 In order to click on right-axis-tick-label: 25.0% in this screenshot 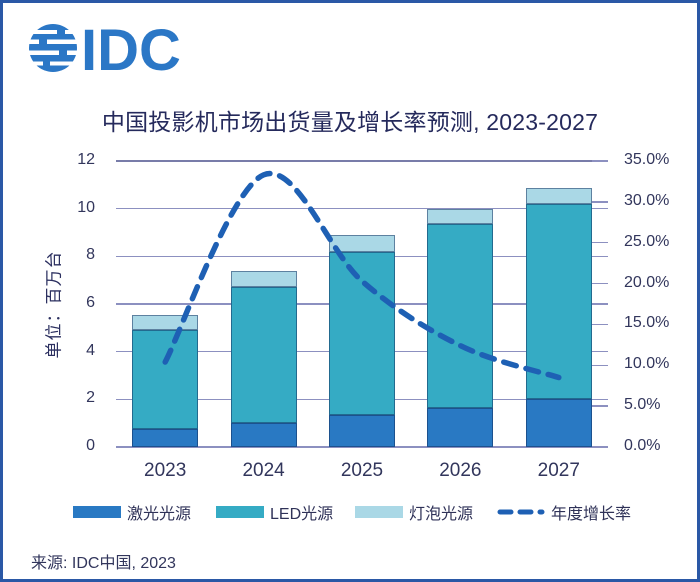, I will do `click(647, 241)`.